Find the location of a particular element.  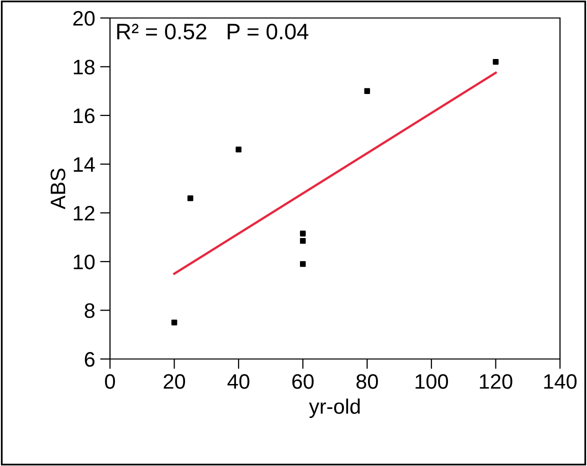

y-tick-label: 12 is located at coordinates (84, 213).